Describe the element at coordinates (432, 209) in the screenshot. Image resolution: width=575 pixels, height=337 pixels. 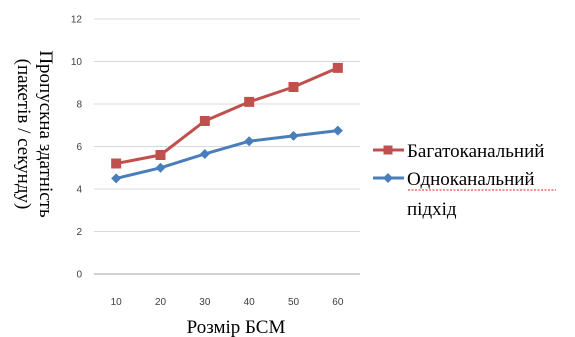
I see `legend-label-single-channel-line-2: підхід` at that location.